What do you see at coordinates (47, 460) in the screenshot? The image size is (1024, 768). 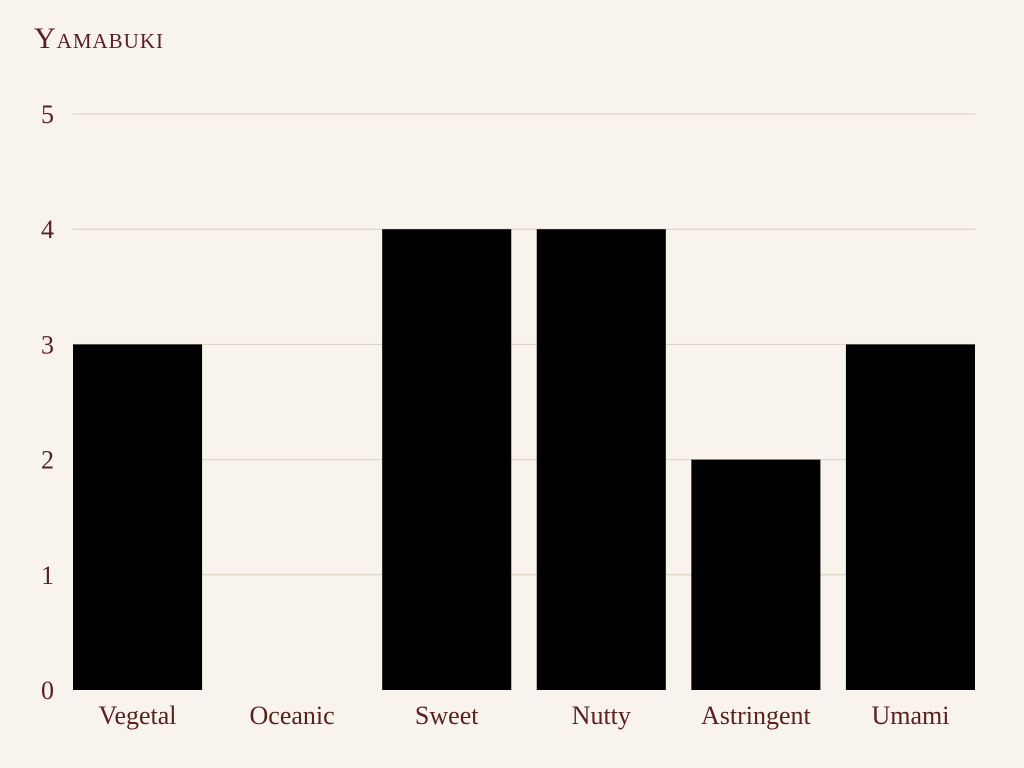 I see `y-tick-label: 2` at bounding box center [47, 460].